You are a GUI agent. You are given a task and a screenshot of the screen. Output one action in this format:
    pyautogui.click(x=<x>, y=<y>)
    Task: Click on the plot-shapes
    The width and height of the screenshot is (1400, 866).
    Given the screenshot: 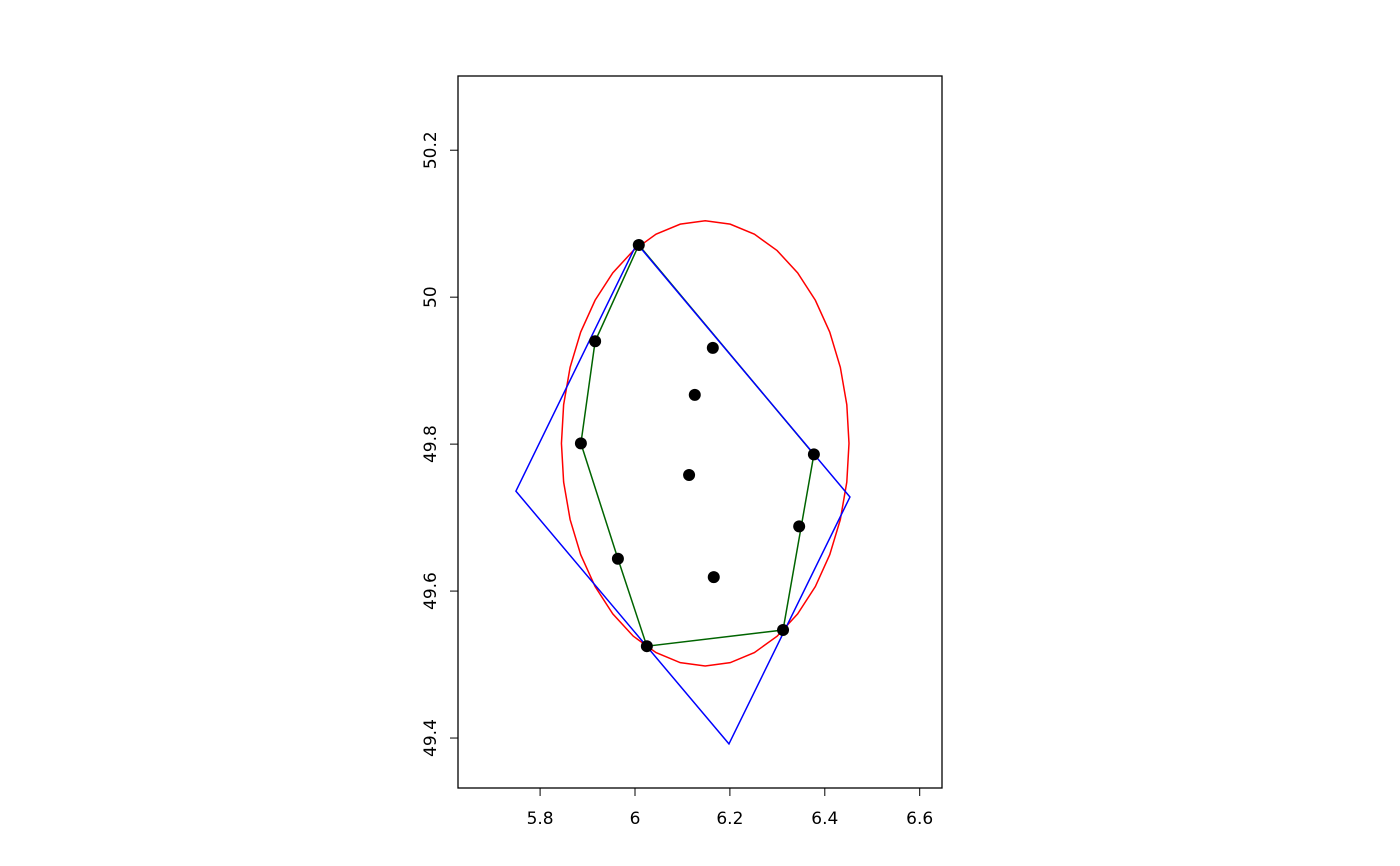 What is the action you would take?
    pyautogui.click(x=683, y=482)
    